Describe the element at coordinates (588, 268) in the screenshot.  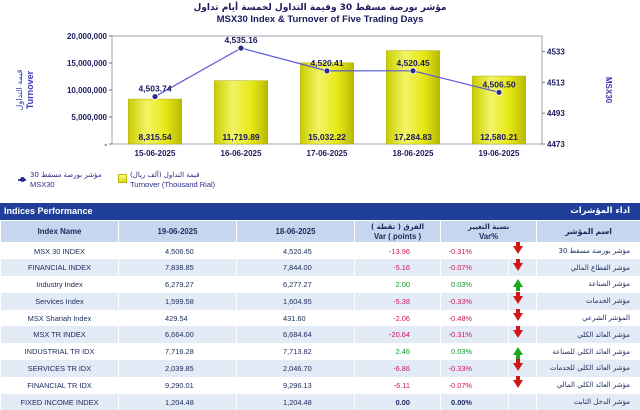
I see `index-name-ar-cell: مؤشر القطاع المالي` at that location.